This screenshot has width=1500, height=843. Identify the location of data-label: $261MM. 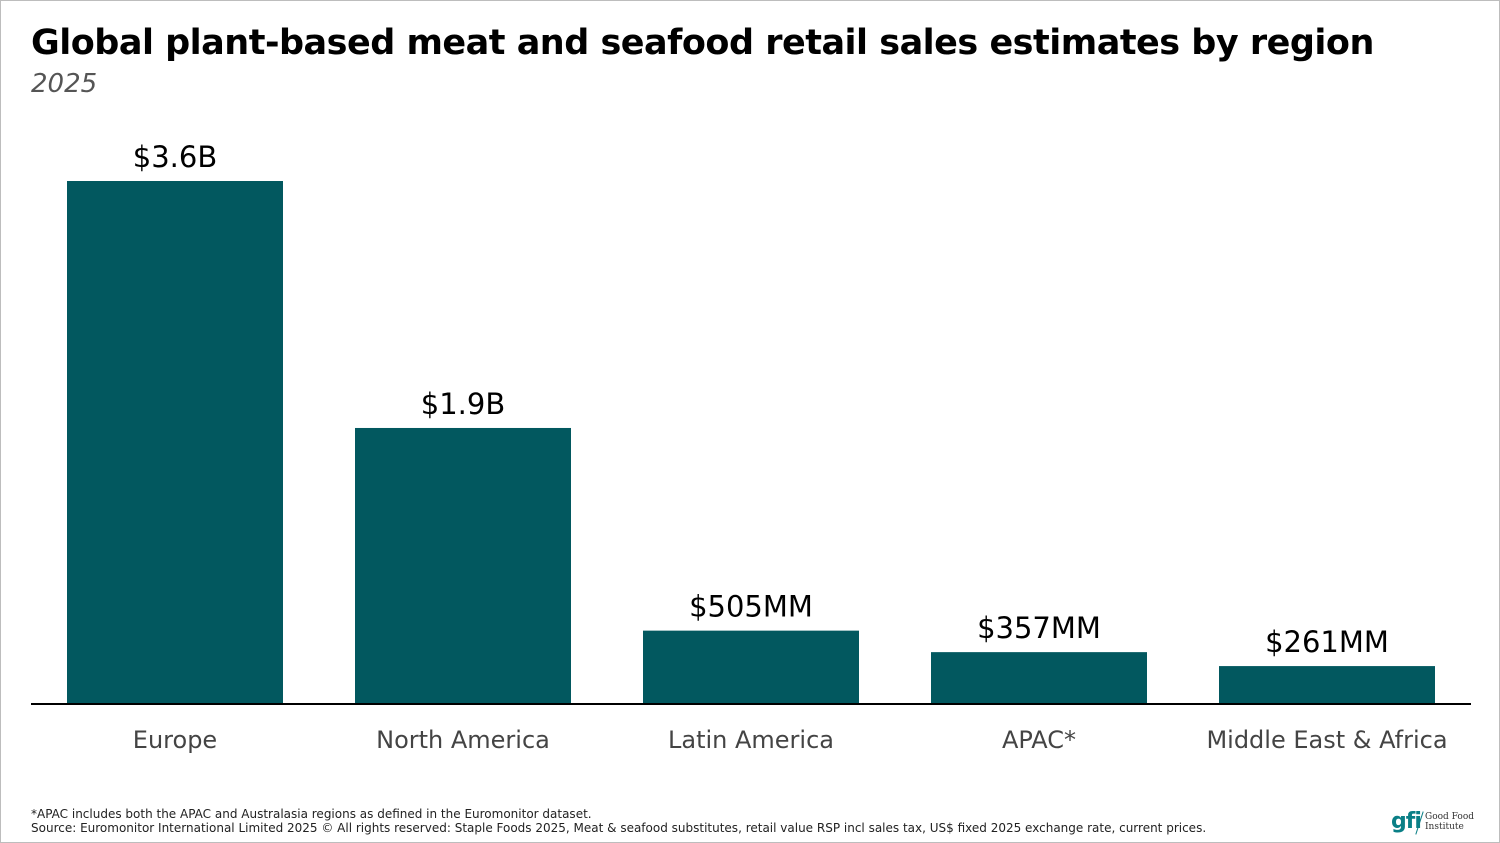
(1327, 642).